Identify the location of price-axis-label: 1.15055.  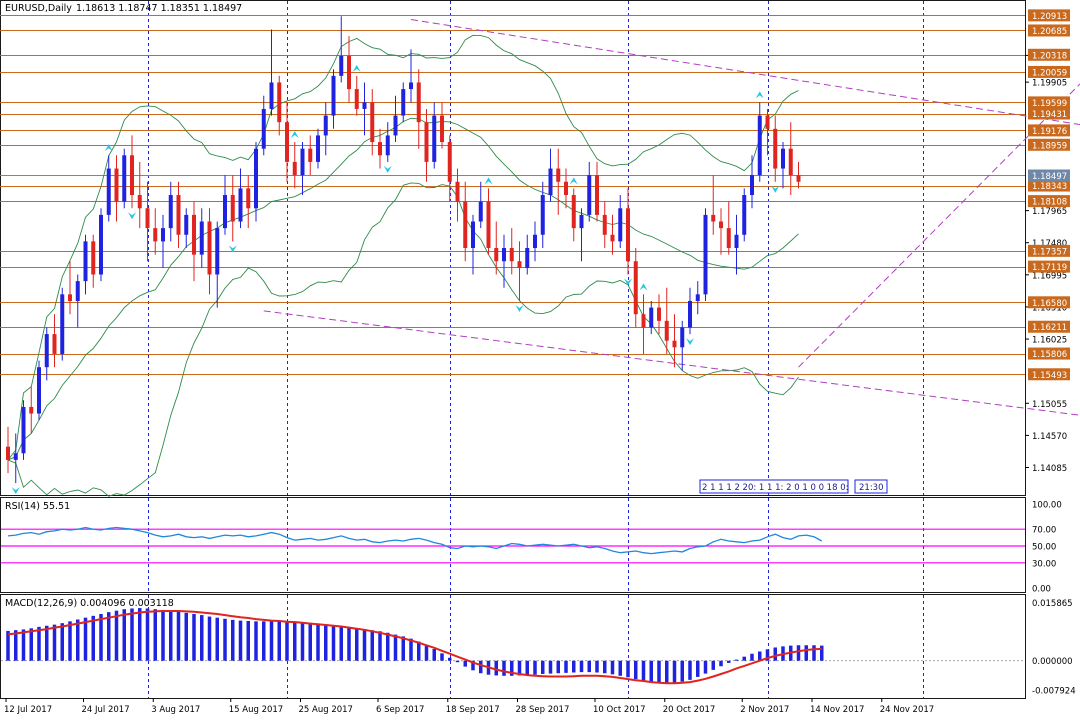
(1049, 405).